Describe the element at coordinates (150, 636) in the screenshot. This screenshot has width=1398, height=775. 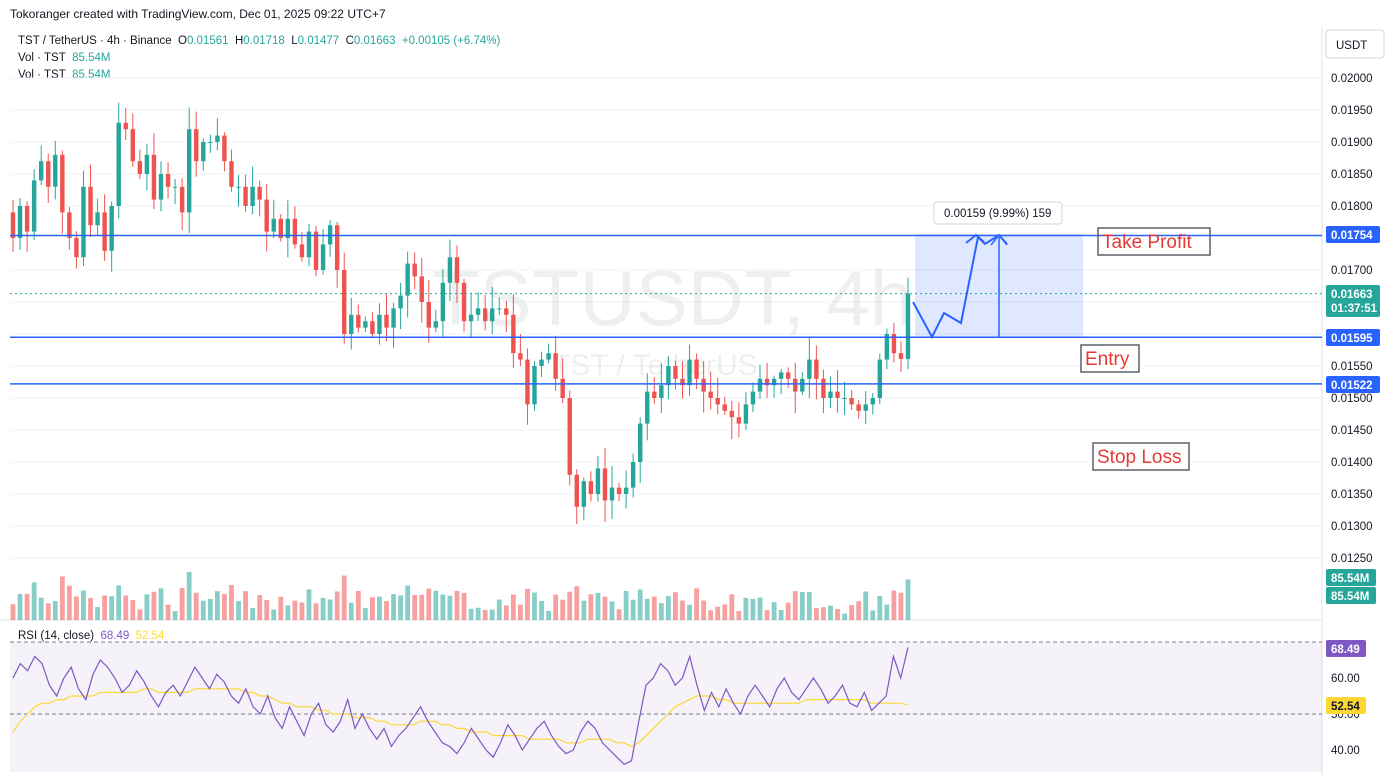
I see `rsi-ma-value: 52.54` at that location.